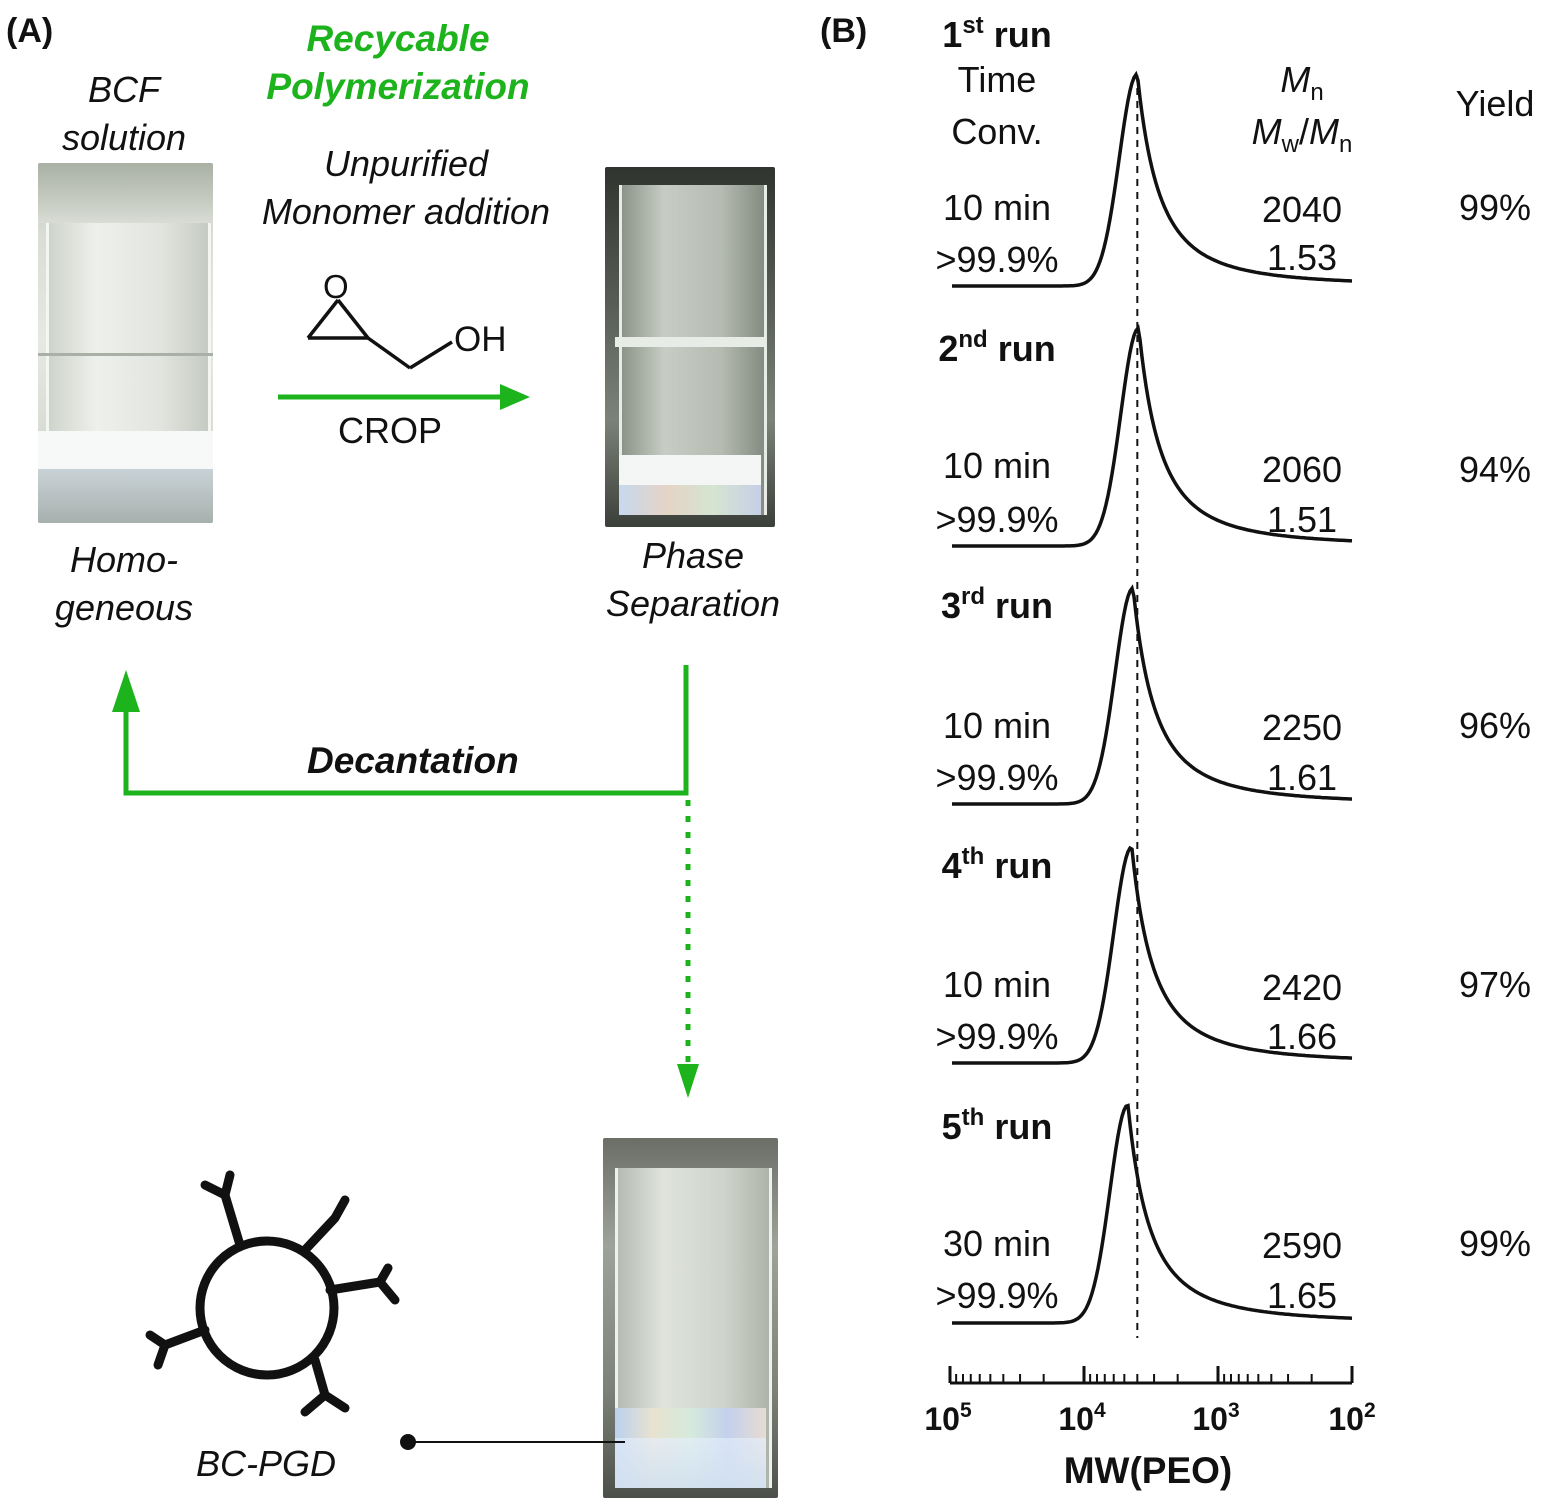 This screenshot has width=1549, height=1502. What do you see at coordinates (997, 1243) in the screenshot?
I see `run-time: 30 min` at bounding box center [997, 1243].